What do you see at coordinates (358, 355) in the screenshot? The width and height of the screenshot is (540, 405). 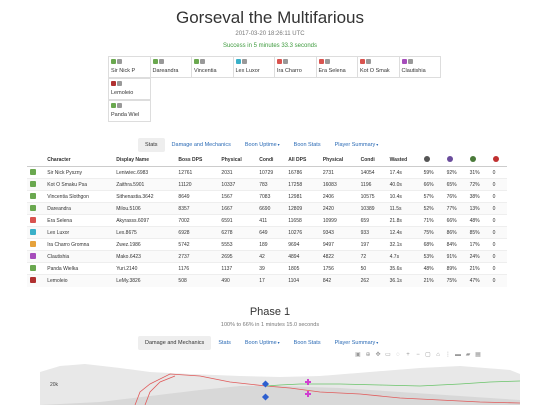 I see `camera-icon: ▣` at bounding box center [358, 355].